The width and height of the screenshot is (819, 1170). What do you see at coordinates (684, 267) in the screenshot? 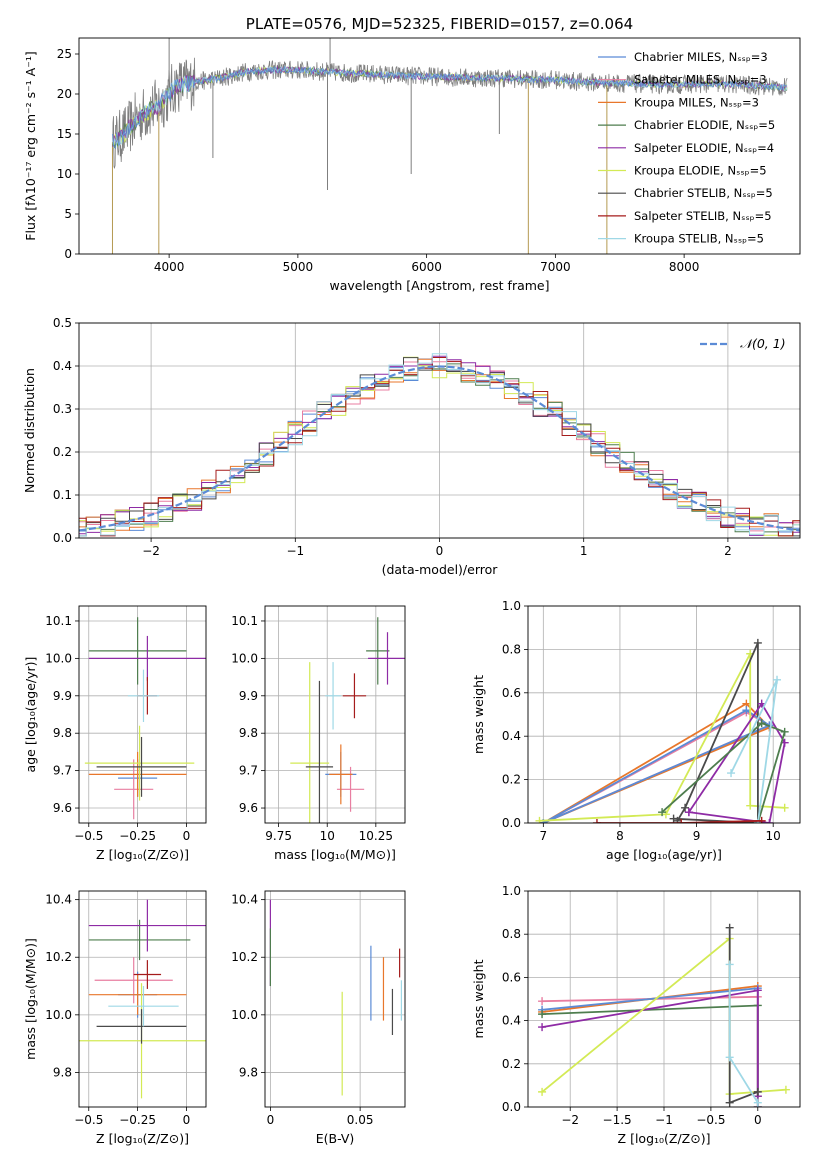
I see `x-tick-label: 8000` at bounding box center [684, 267].